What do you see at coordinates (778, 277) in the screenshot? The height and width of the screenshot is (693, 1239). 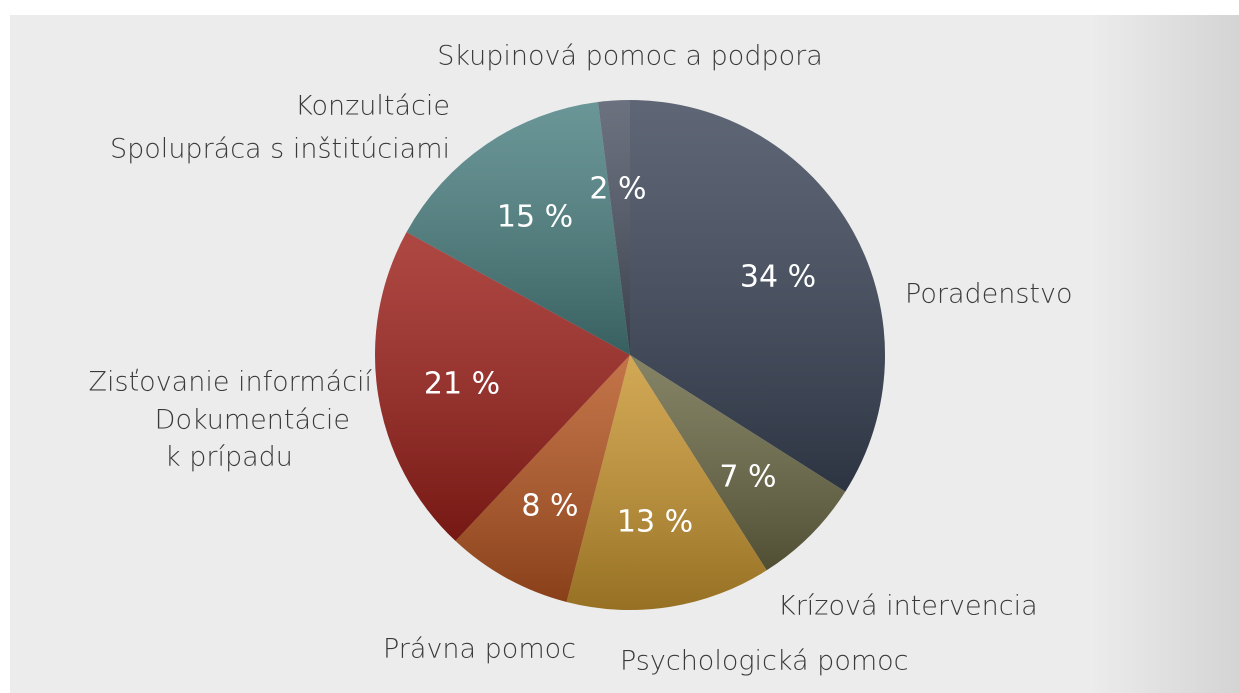 I see `value-label: 34 %` at bounding box center [778, 277].